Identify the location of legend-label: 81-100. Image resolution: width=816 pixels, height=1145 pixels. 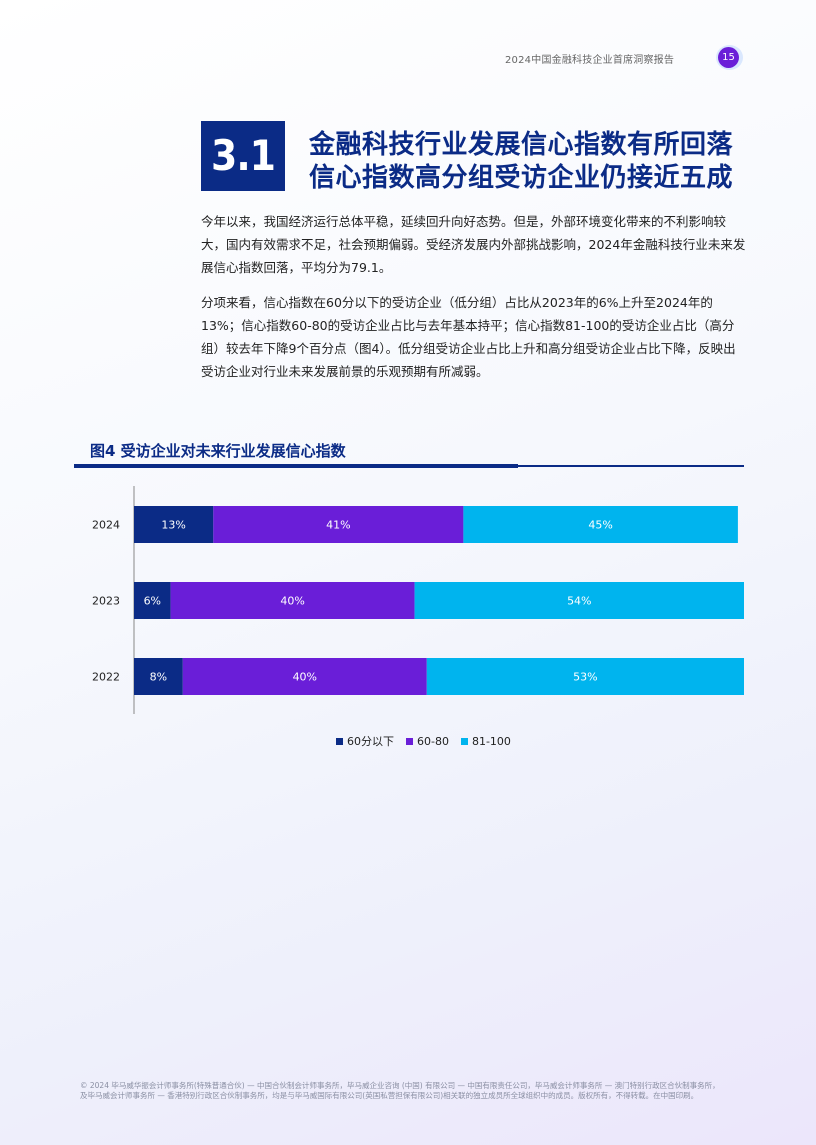
(491, 741).